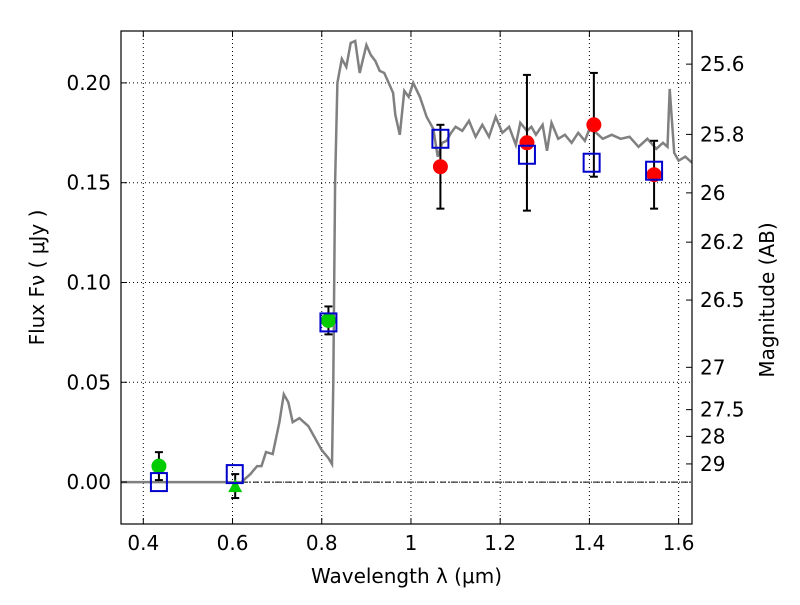 Image resolution: width=800 pixels, height=605 pixels. Describe the element at coordinates (411, 543) in the screenshot. I see `x-tick-label: 1` at that location.